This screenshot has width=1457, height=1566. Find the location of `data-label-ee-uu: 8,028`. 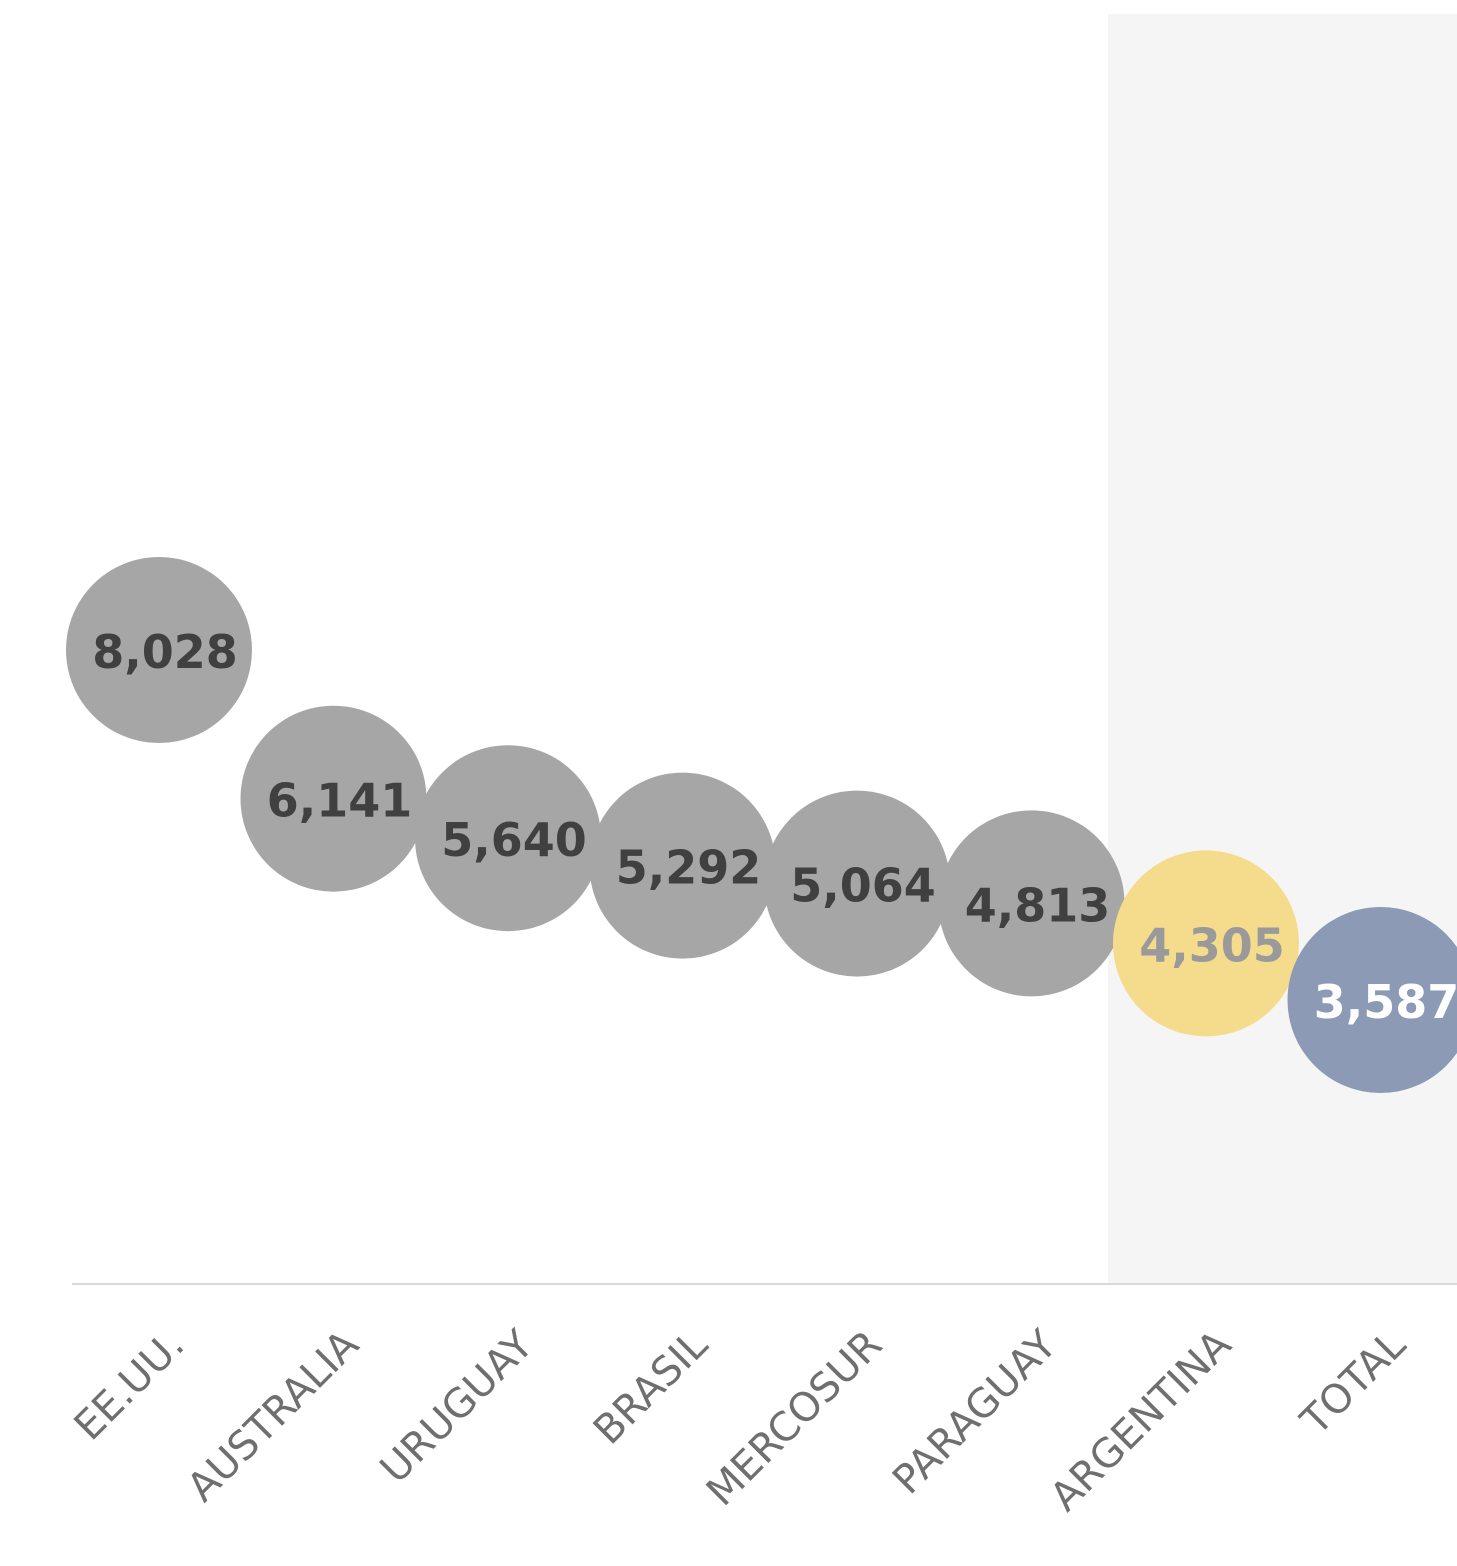

data-label-ee-uu: 8,028 is located at coordinates (165, 652).